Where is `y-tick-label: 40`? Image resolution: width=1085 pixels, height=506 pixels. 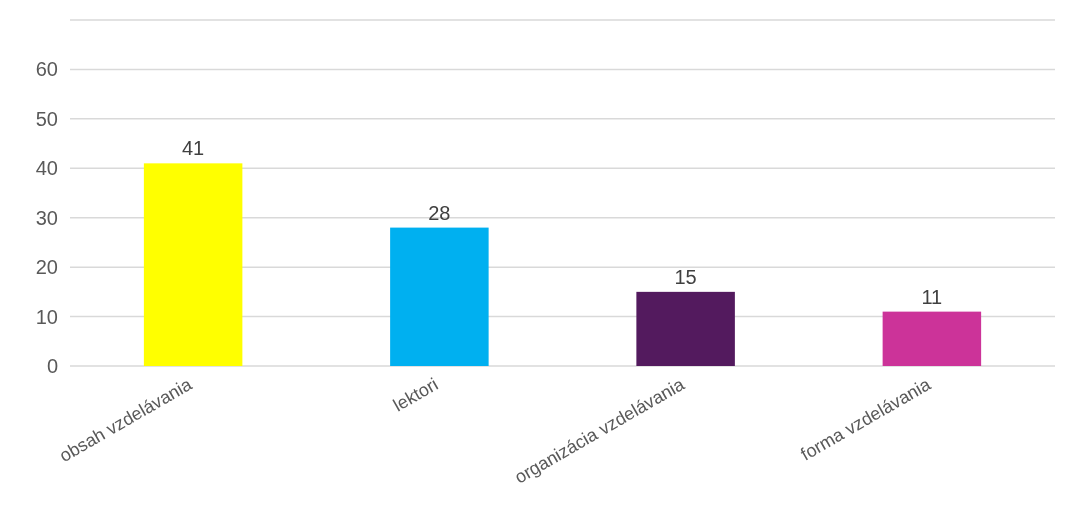 y-tick-label: 40 is located at coordinates (46, 168).